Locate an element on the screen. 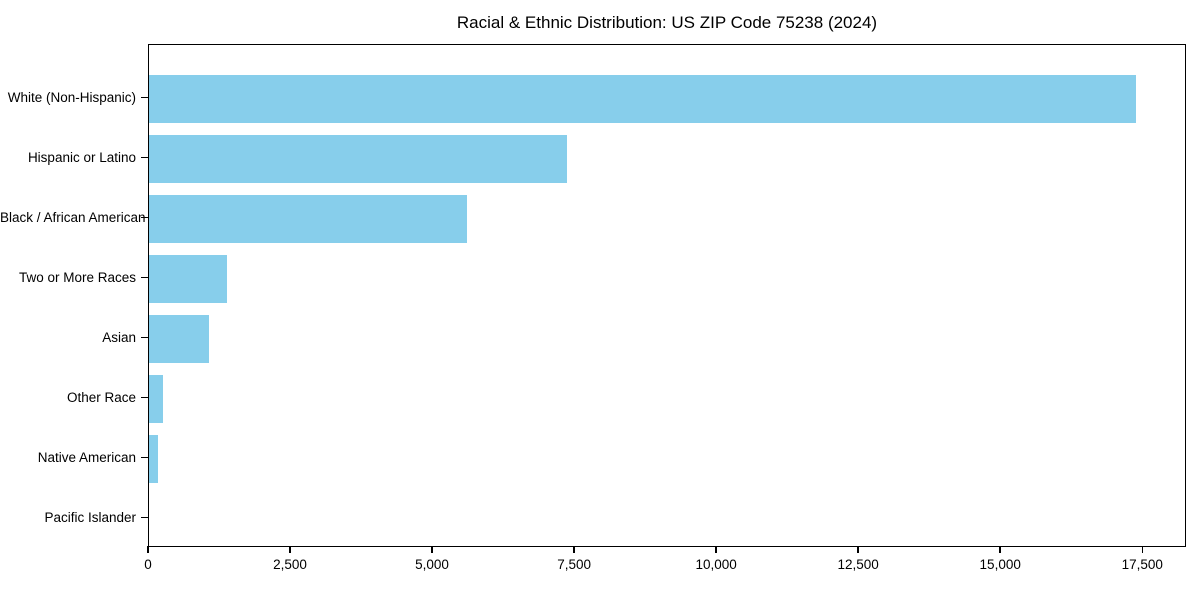  x-tick-label: 10,000 is located at coordinates (716, 564).